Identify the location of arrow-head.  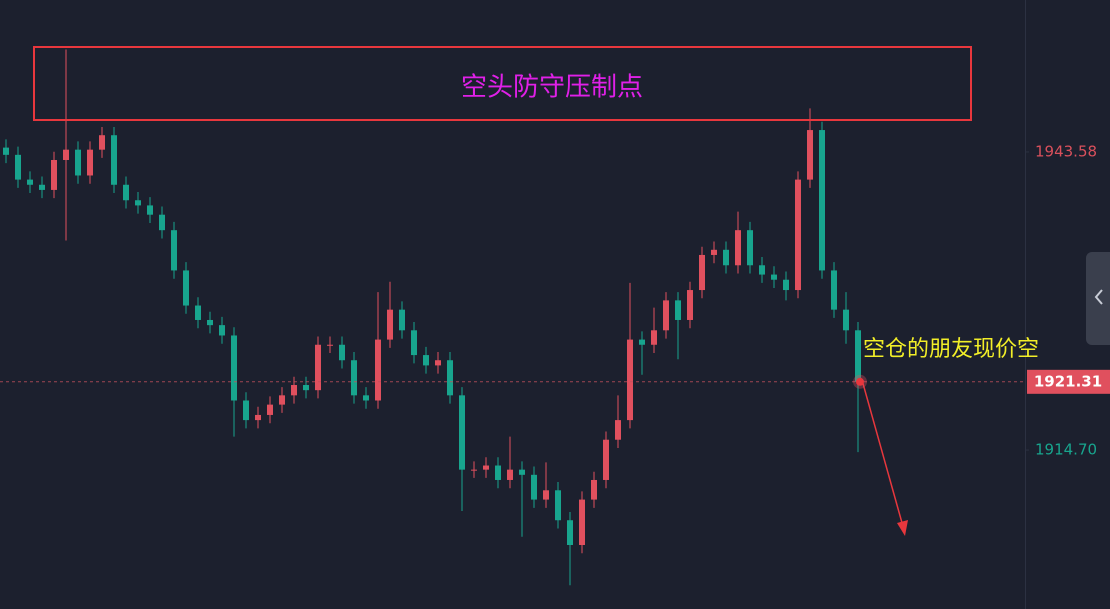
(902, 528).